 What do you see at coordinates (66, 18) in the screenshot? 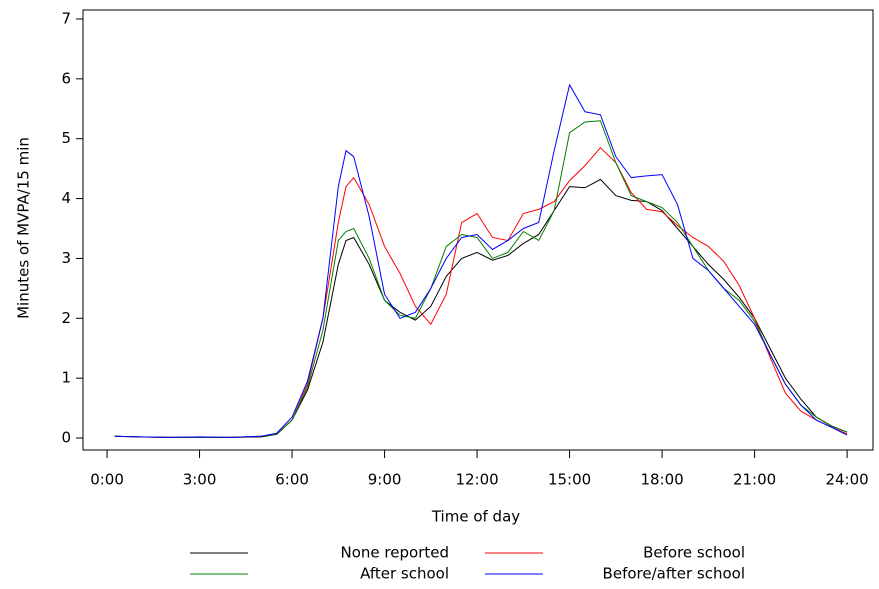
I see `y-tick-label: 7` at bounding box center [66, 18].